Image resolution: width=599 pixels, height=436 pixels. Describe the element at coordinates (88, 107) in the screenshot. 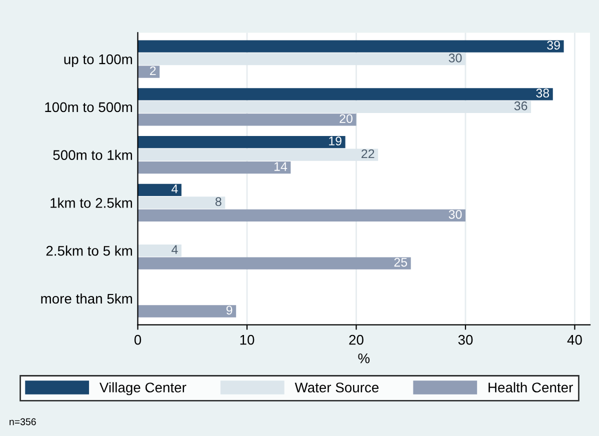

I see `y-tick-label: 100m to 500m` at that location.